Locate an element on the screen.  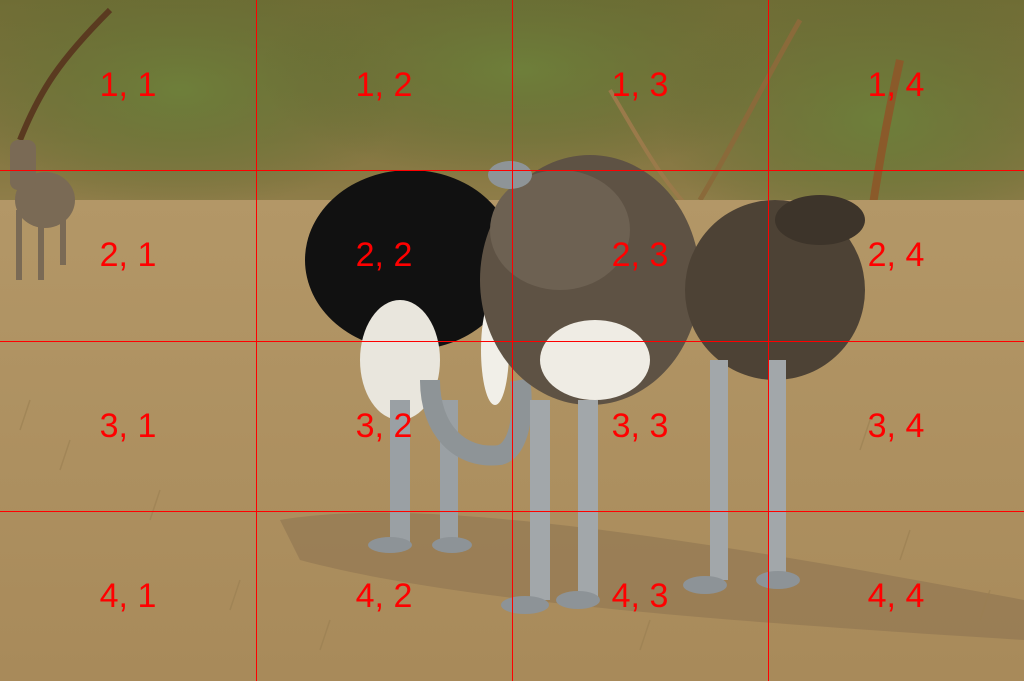
grid-cell-label: 2, 2 is located at coordinates (384, 255).